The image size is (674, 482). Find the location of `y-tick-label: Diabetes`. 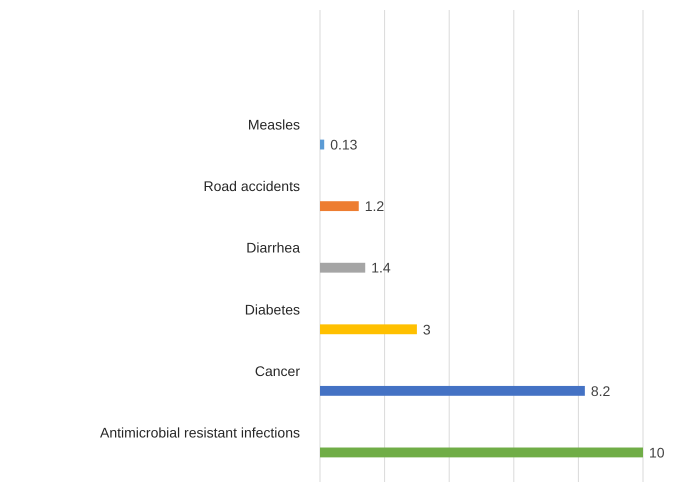

y-tick-label: Diabetes is located at coordinates (272, 309).